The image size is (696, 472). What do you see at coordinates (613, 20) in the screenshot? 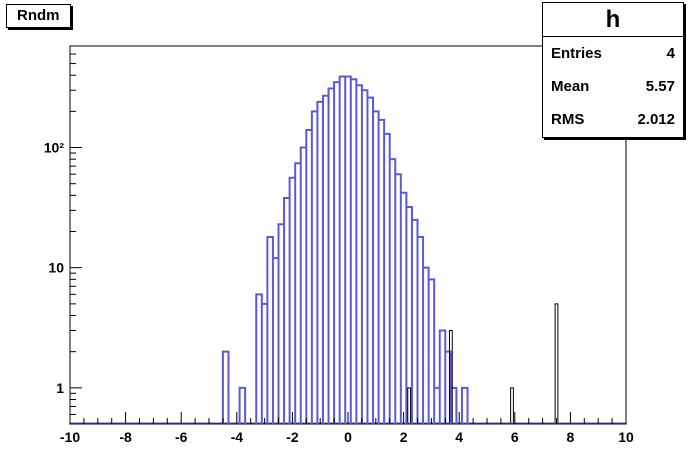
I see `stats-histogram-name: h` at bounding box center [613, 20].